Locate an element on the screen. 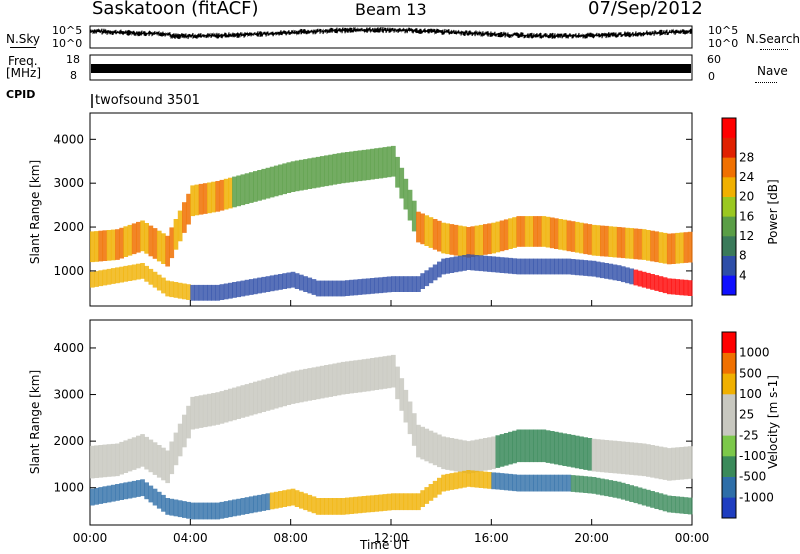 The width and height of the screenshot is (800, 554). colorbar-tick-label: -500 is located at coordinates (752, 477).